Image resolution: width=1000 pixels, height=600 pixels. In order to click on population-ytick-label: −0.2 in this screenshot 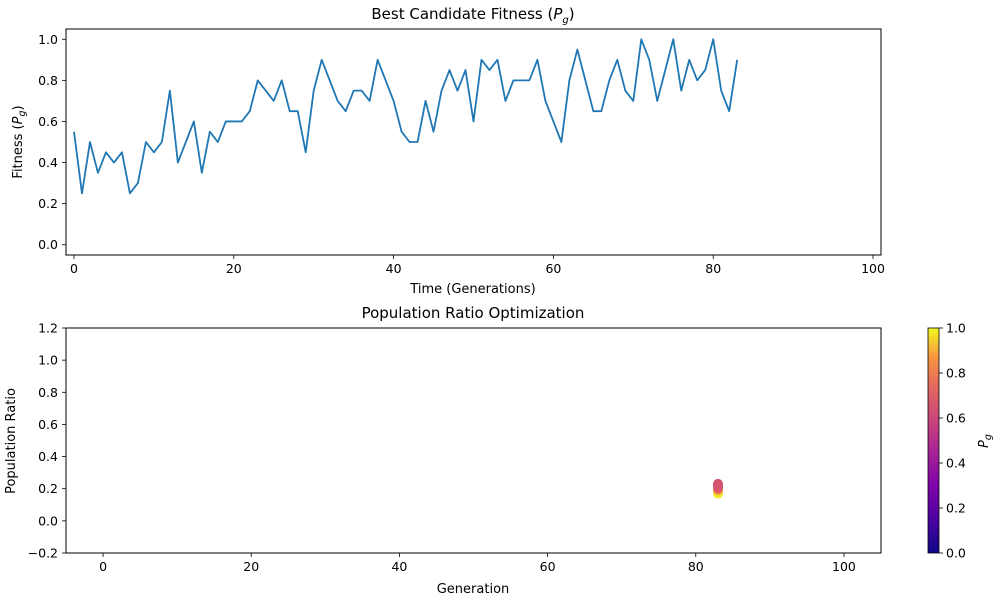, I will do `click(43, 553)`.